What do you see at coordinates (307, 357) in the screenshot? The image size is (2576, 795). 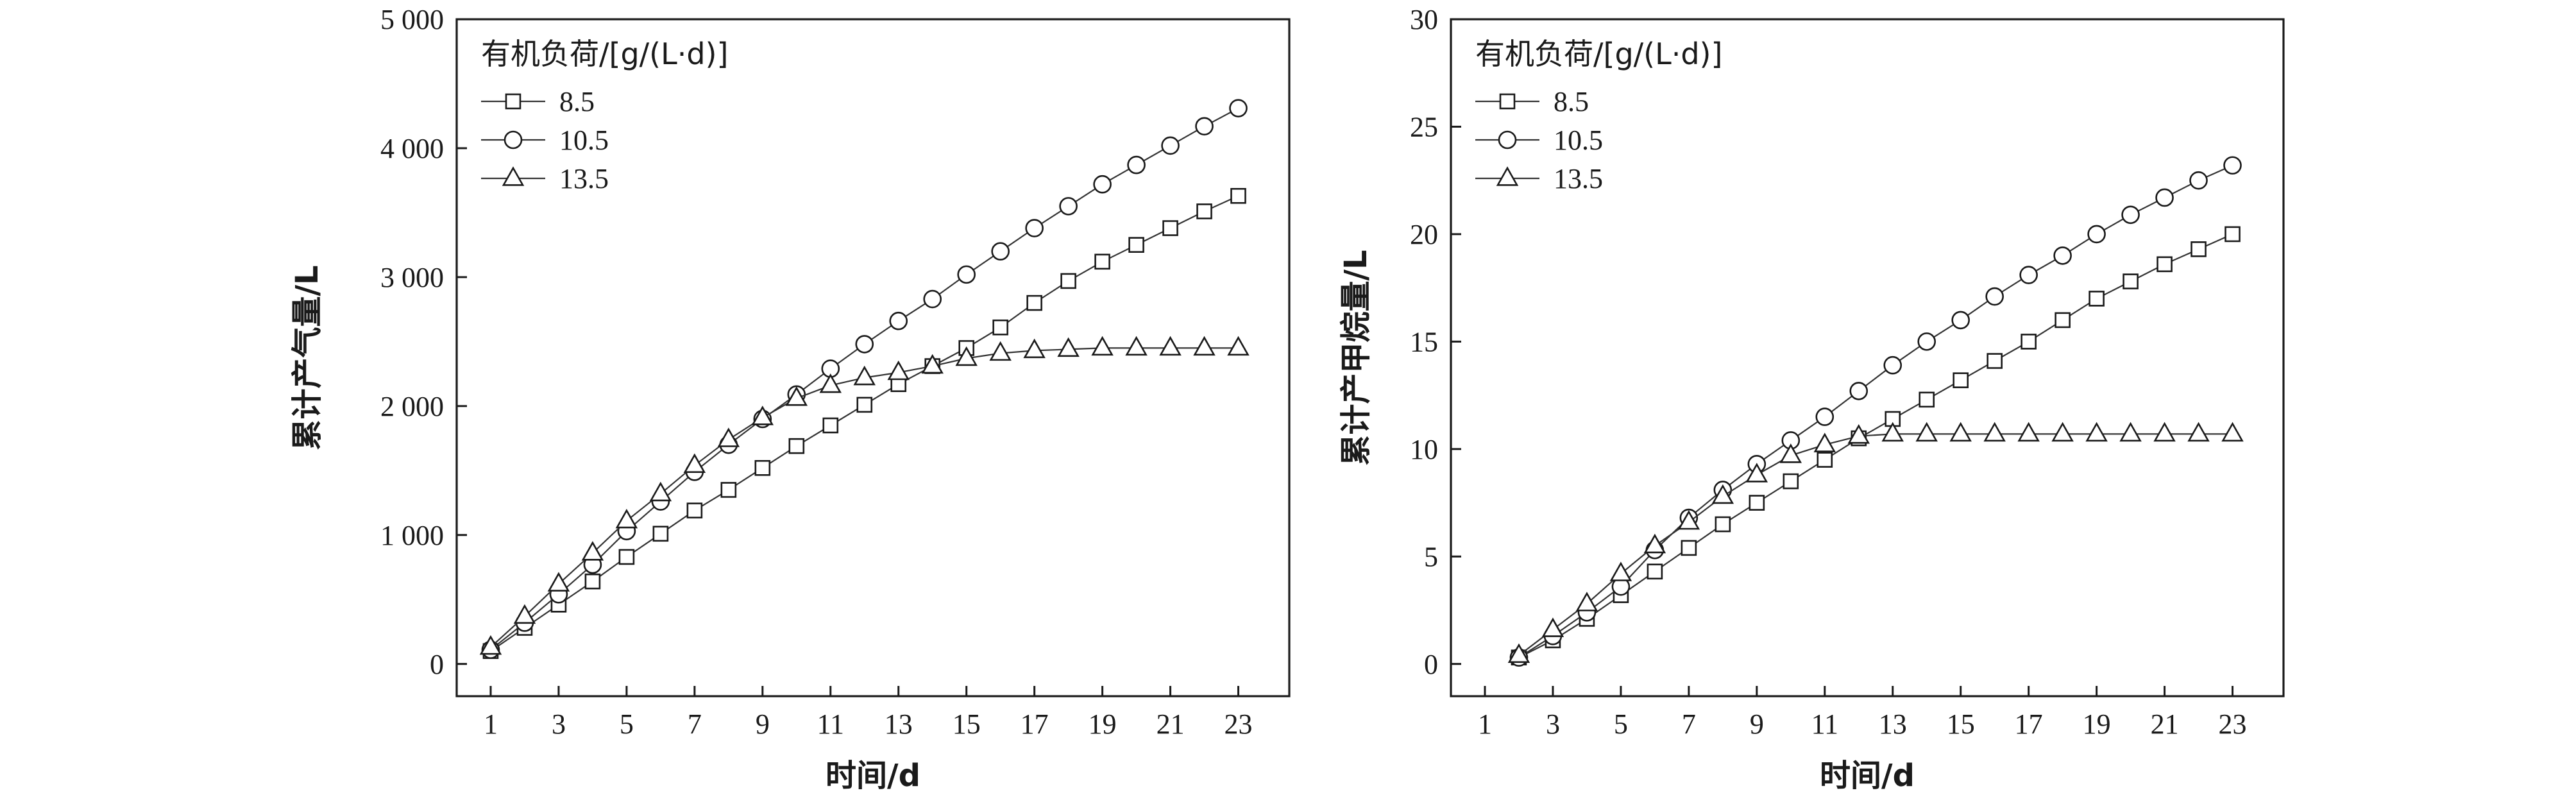 I see `y-axis-title: 累计产气量/L` at bounding box center [307, 357].